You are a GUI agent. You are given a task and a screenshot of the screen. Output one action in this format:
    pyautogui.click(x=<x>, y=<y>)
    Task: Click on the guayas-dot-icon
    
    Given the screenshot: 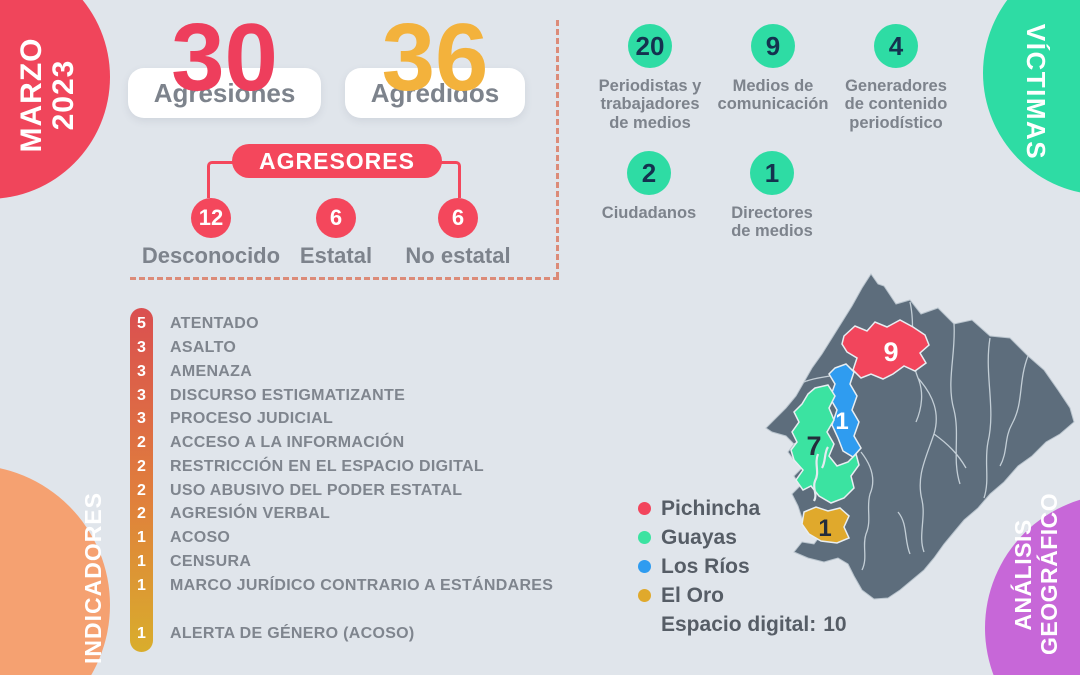 What is the action you would take?
    pyautogui.click(x=644, y=537)
    